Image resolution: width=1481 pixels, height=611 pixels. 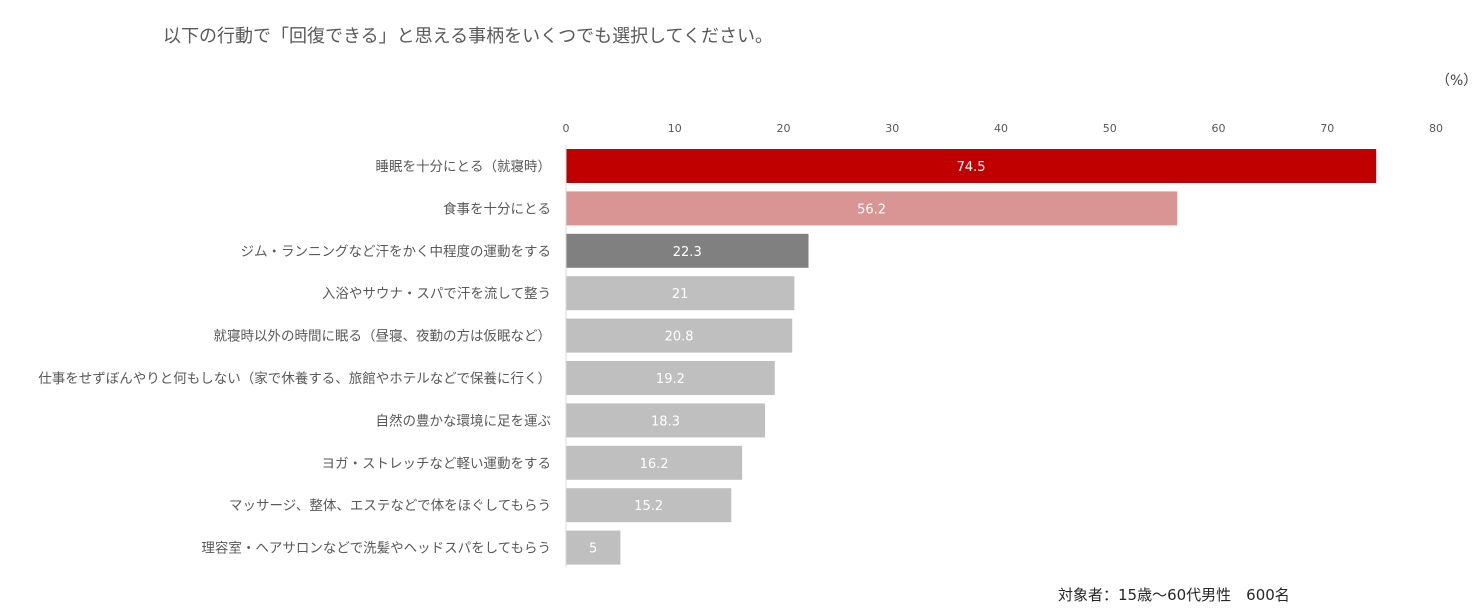 What do you see at coordinates (437, 464) in the screenshot?
I see `category-label: ヨガ・ストレッチなど軽い運動をする` at bounding box center [437, 464].